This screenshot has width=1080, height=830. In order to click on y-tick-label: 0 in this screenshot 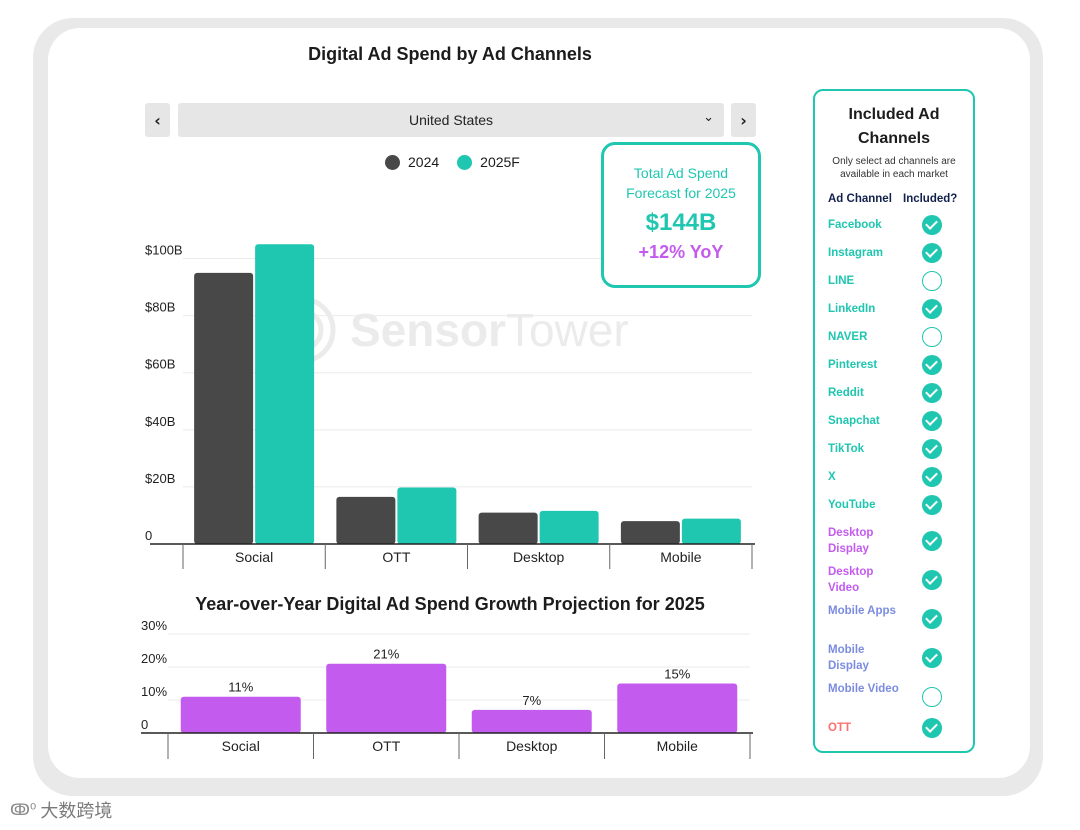, I will do `click(148, 535)`.